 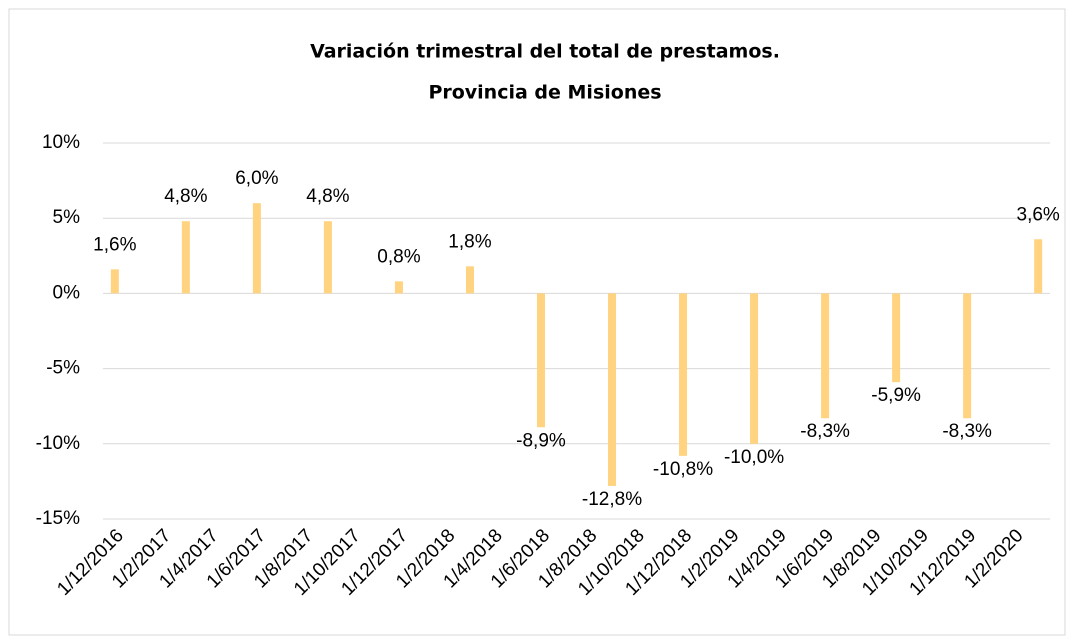 What do you see at coordinates (67, 217) in the screenshot?
I see `y-tick-label: 5%` at bounding box center [67, 217].